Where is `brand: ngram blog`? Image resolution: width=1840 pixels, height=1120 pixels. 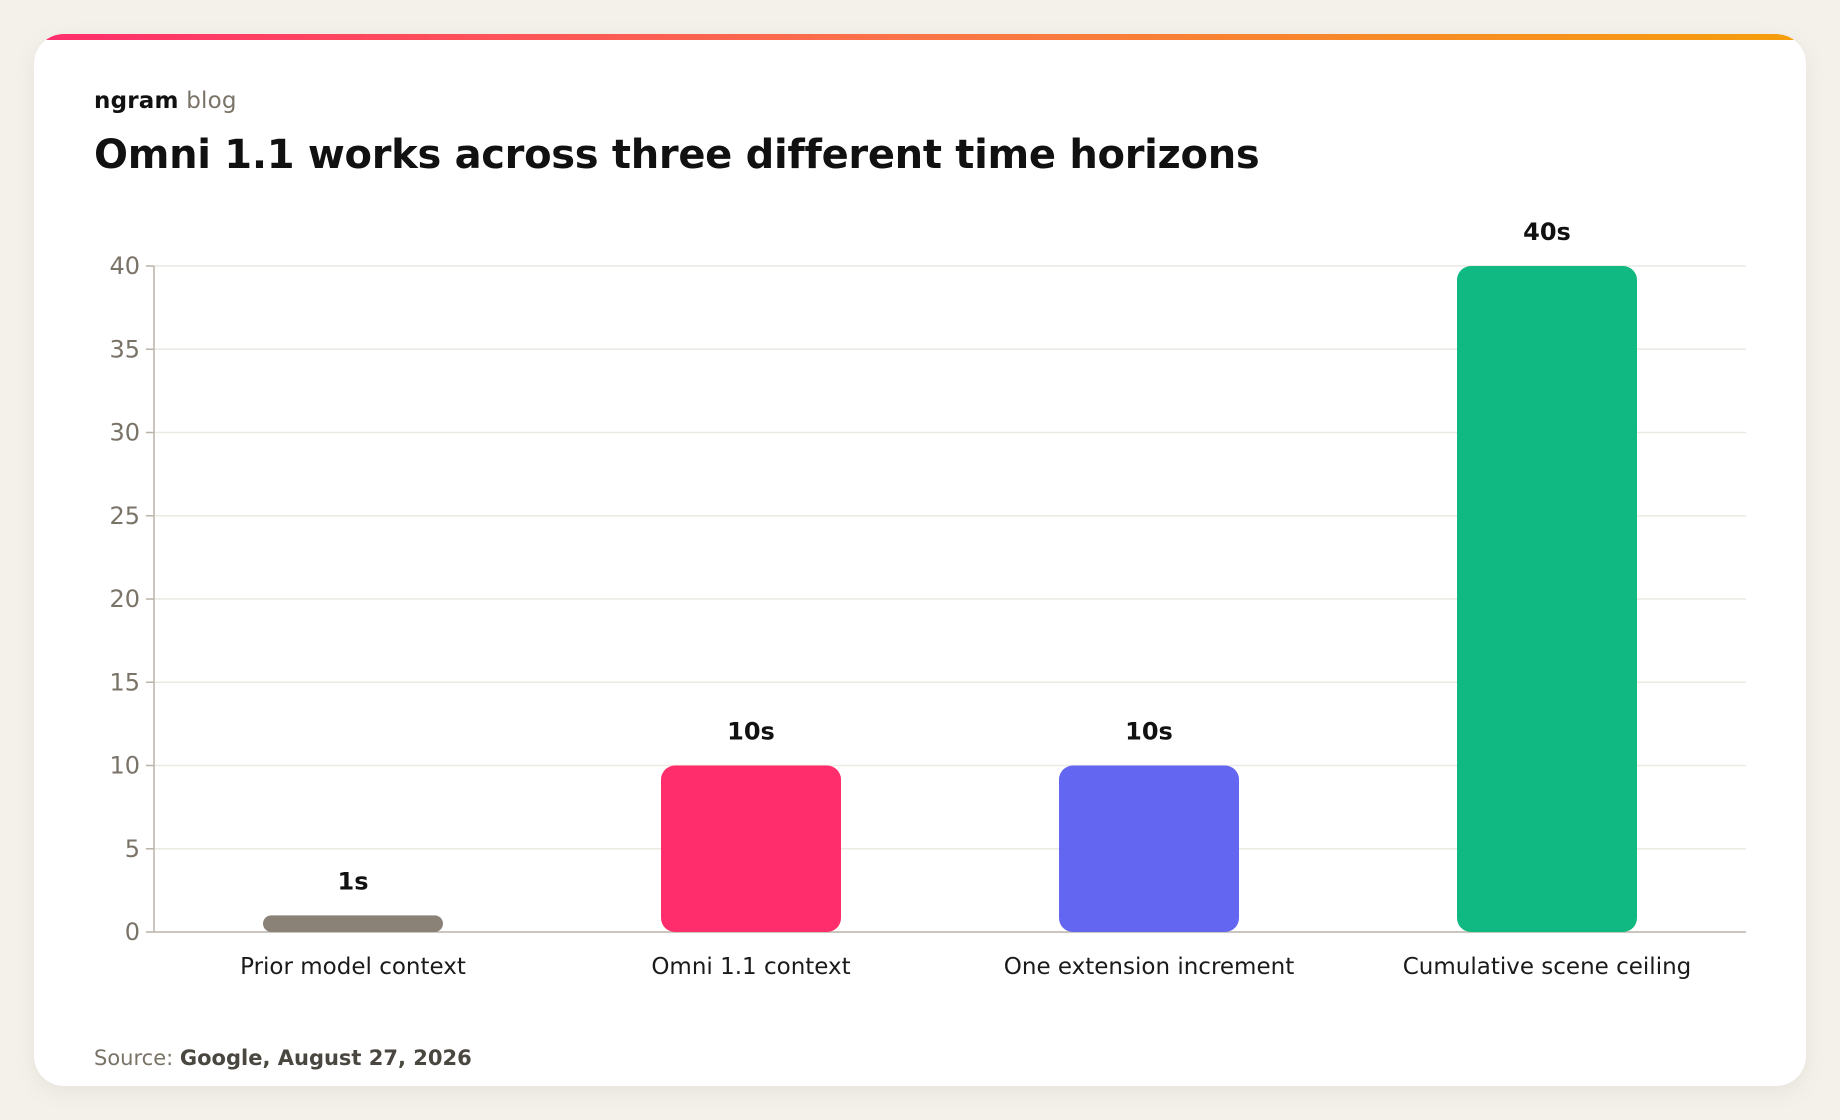
brand: ngram blog is located at coordinates (165, 101).